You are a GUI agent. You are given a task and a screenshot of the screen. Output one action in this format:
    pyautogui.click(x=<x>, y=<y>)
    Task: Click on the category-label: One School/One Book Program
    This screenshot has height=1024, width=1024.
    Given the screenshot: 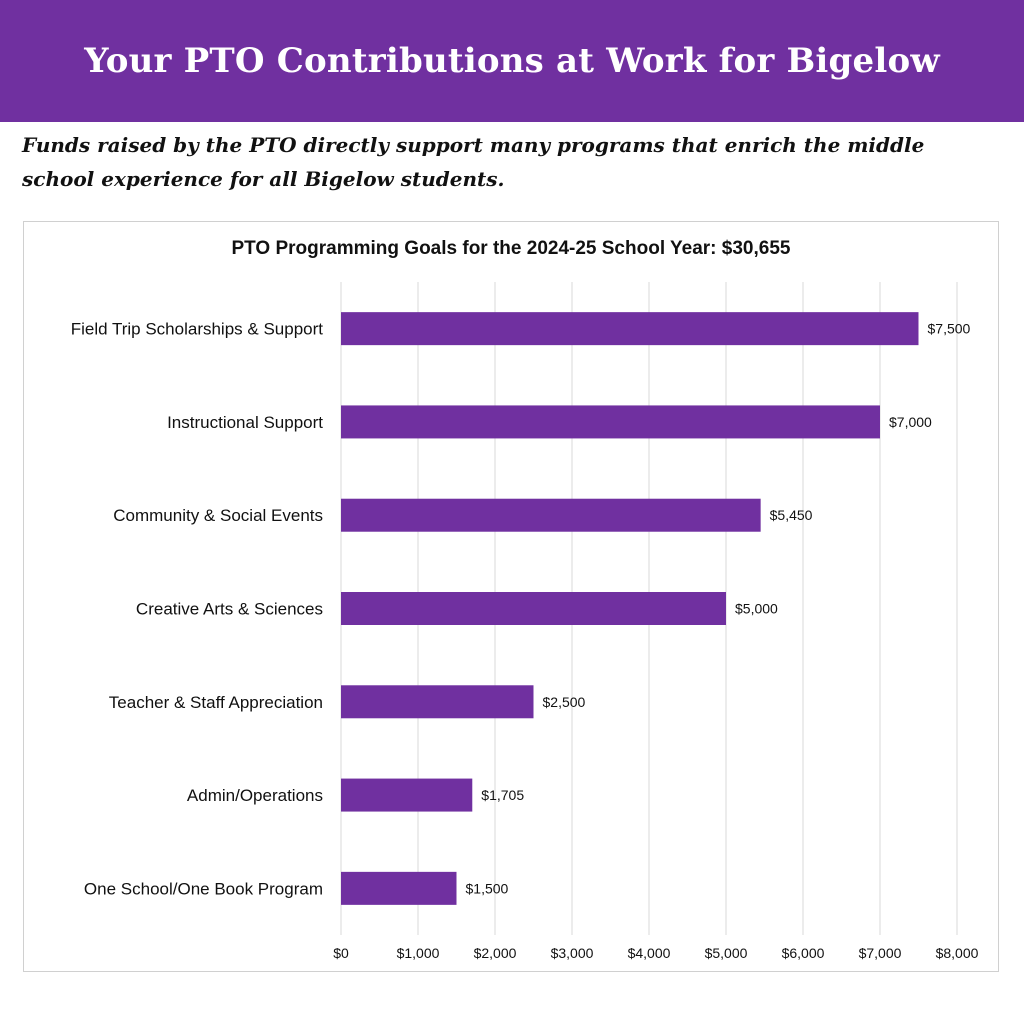 What is the action you would take?
    pyautogui.click(x=203, y=888)
    